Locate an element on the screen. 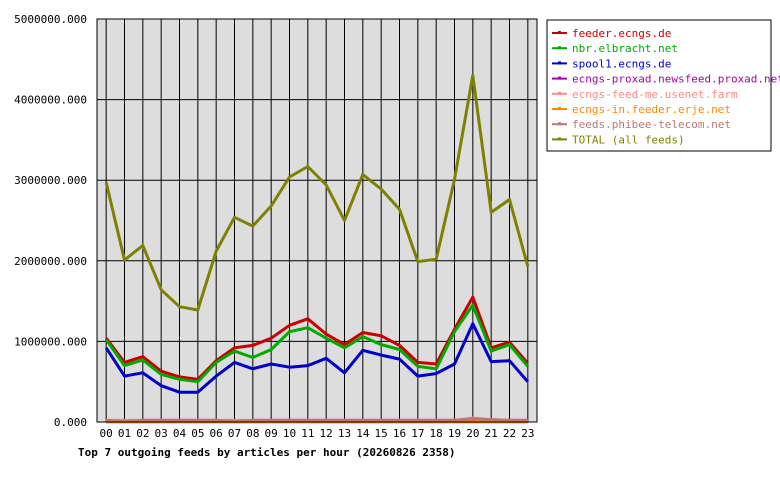 The image size is (780, 480). x-tick-label: 21 is located at coordinates (491, 433).